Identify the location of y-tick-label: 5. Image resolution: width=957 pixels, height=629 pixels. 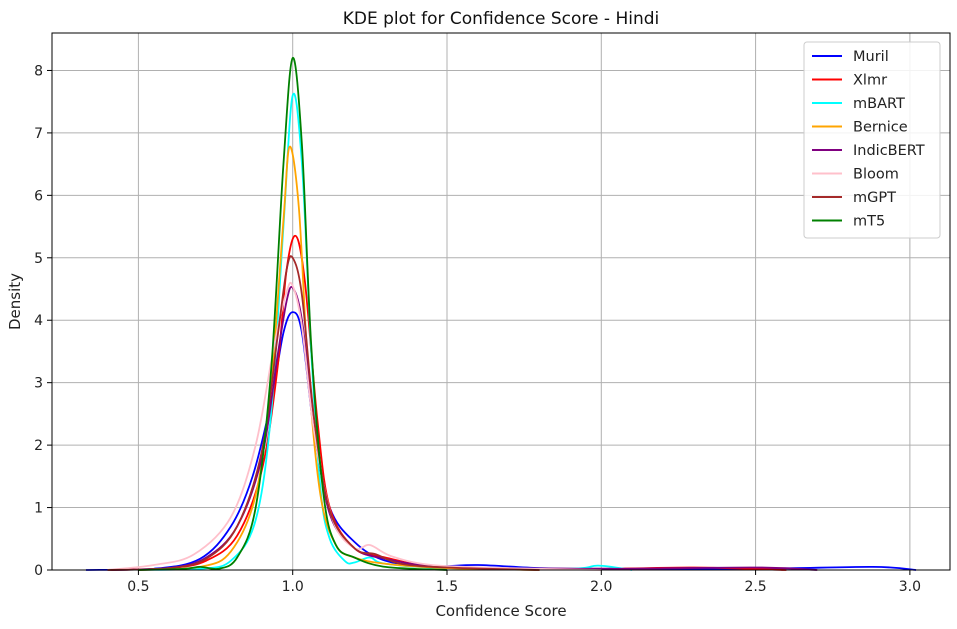
(38, 259).